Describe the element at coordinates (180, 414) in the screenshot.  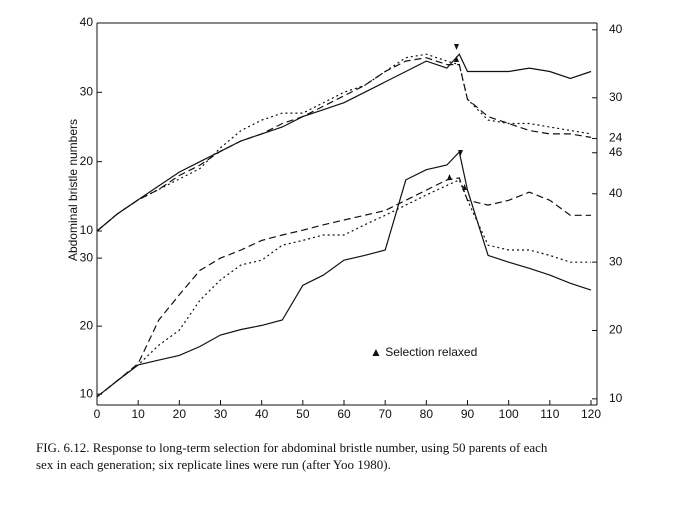
I see `x-tick-label: 20` at that location.